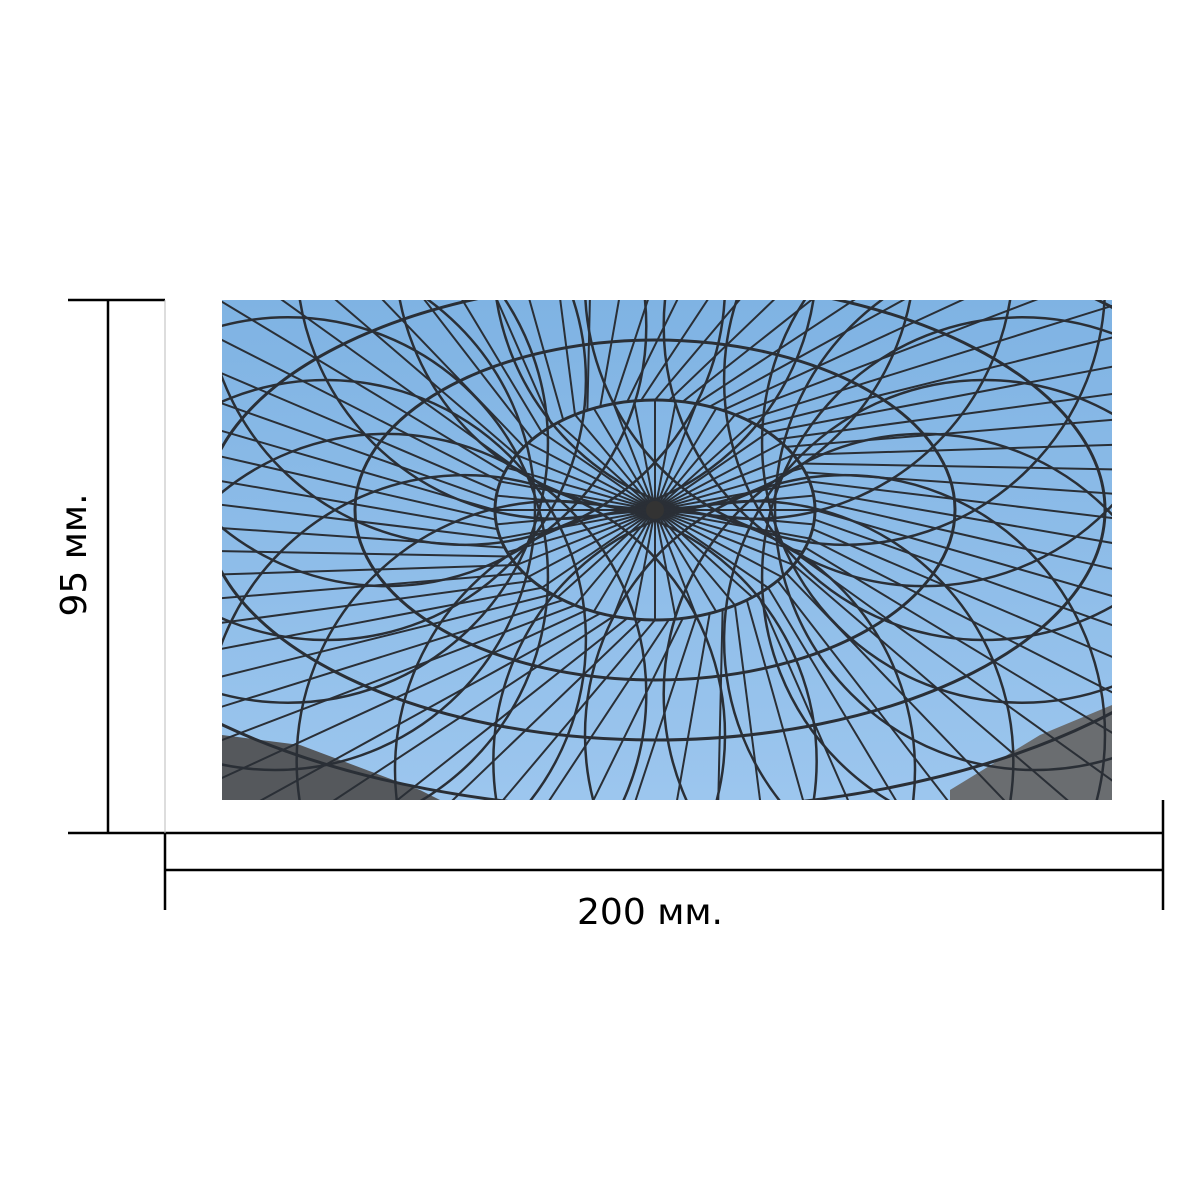 The height and width of the screenshot is (1200, 1200). Describe the element at coordinates (1031, 752) in the screenshot. I see `roof-right` at that location.